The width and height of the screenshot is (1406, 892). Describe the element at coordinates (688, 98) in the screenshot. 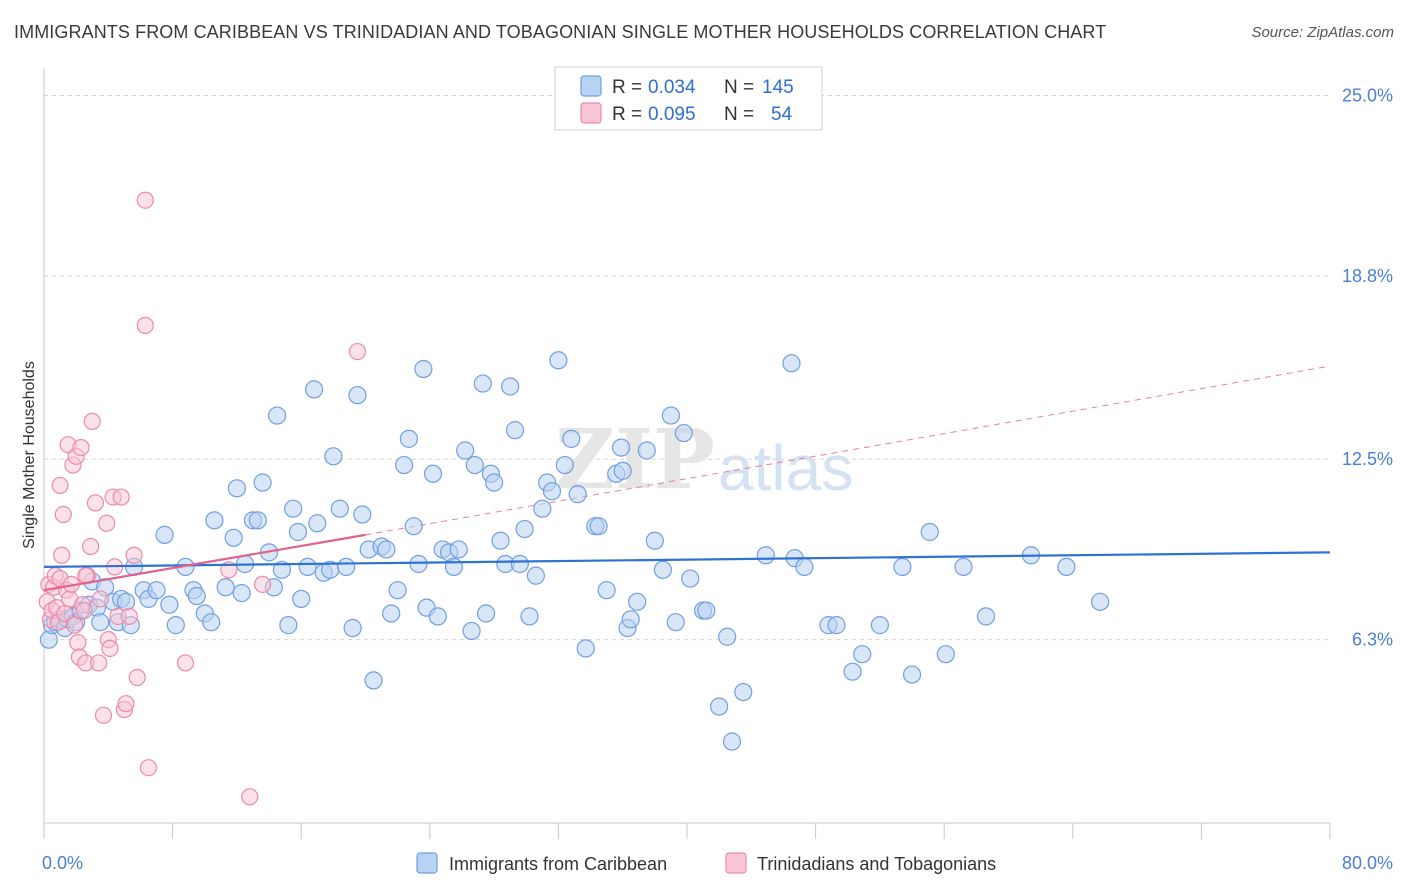

I see `legend: R = 0.034 N = 145 R = 0.095 N = 54` at that location.